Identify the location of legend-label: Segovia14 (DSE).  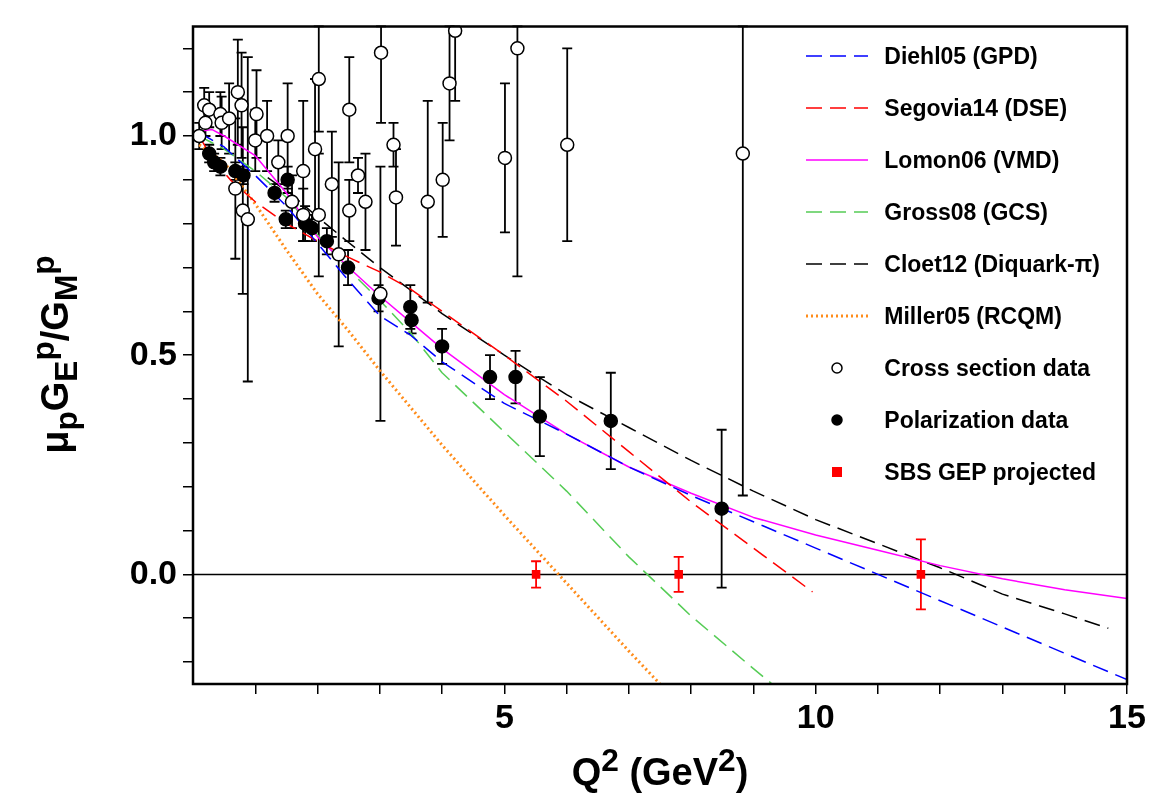
(976, 108).